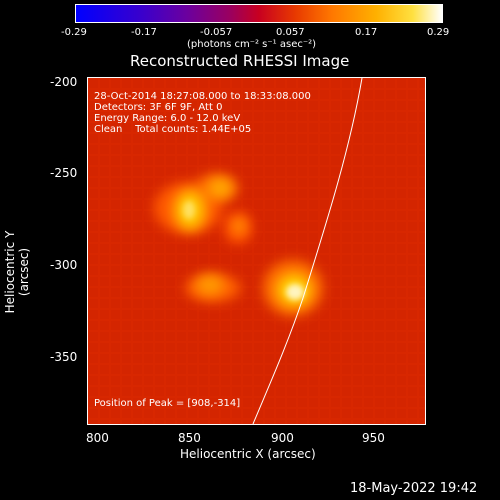 The height and width of the screenshot is (500, 500). What do you see at coordinates (64, 357) in the screenshot?
I see `y-tick: -350` at bounding box center [64, 357].